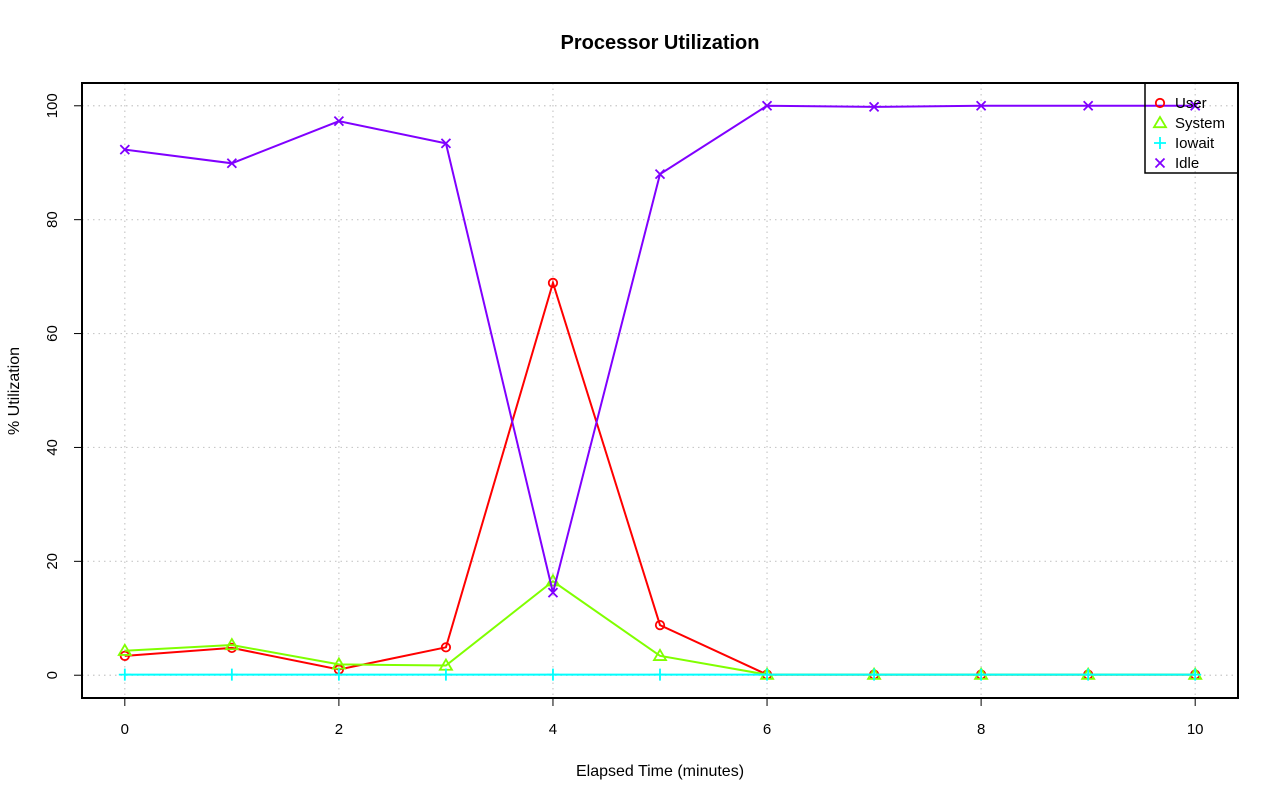 This screenshot has width=1280, height=801. I want to click on x-tick-label: 10, so click(1195, 729).